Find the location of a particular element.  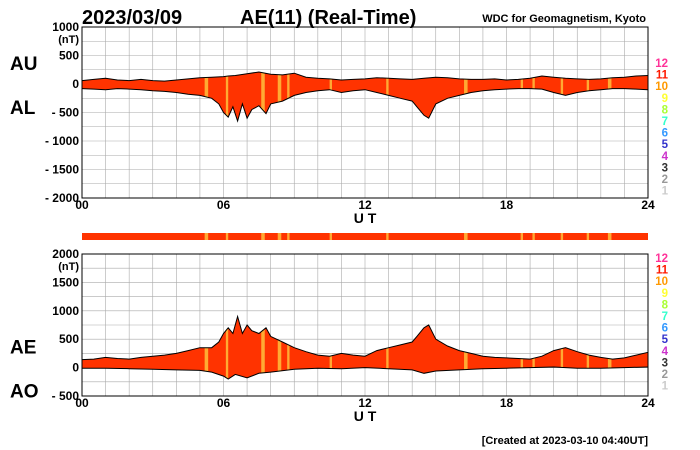

activity-bar-base is located at coordinates (365, 236).